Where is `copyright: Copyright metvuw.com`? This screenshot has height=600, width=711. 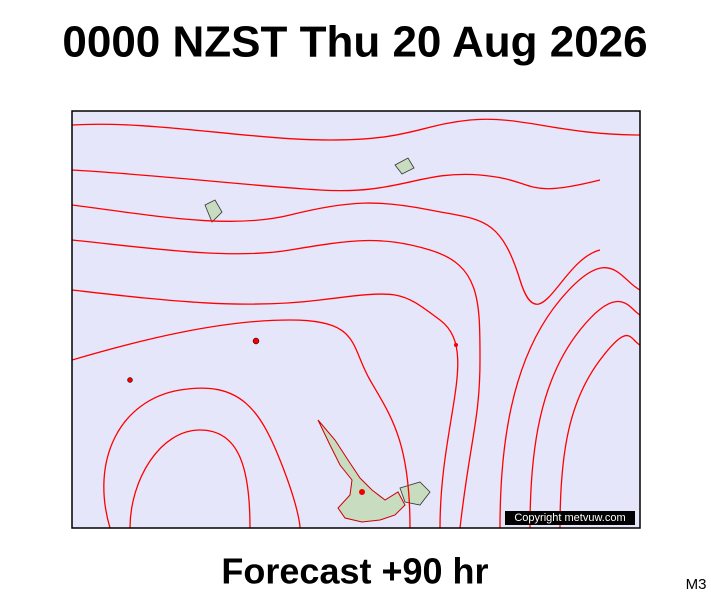
copyright: Copyright metvuw.com is located at coordinates (569, 518).